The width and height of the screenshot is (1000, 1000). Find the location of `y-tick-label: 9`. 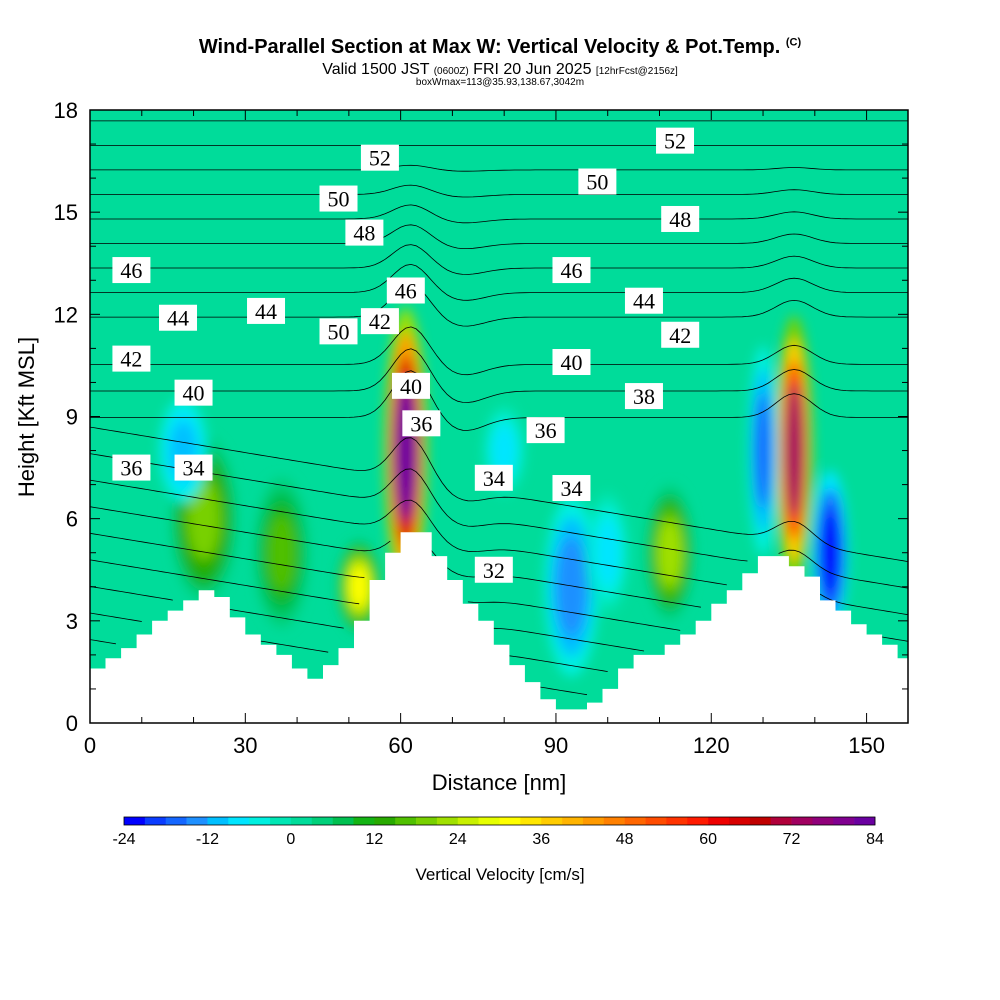

y-tick-label: 9 is located at coordinates (72, 417).